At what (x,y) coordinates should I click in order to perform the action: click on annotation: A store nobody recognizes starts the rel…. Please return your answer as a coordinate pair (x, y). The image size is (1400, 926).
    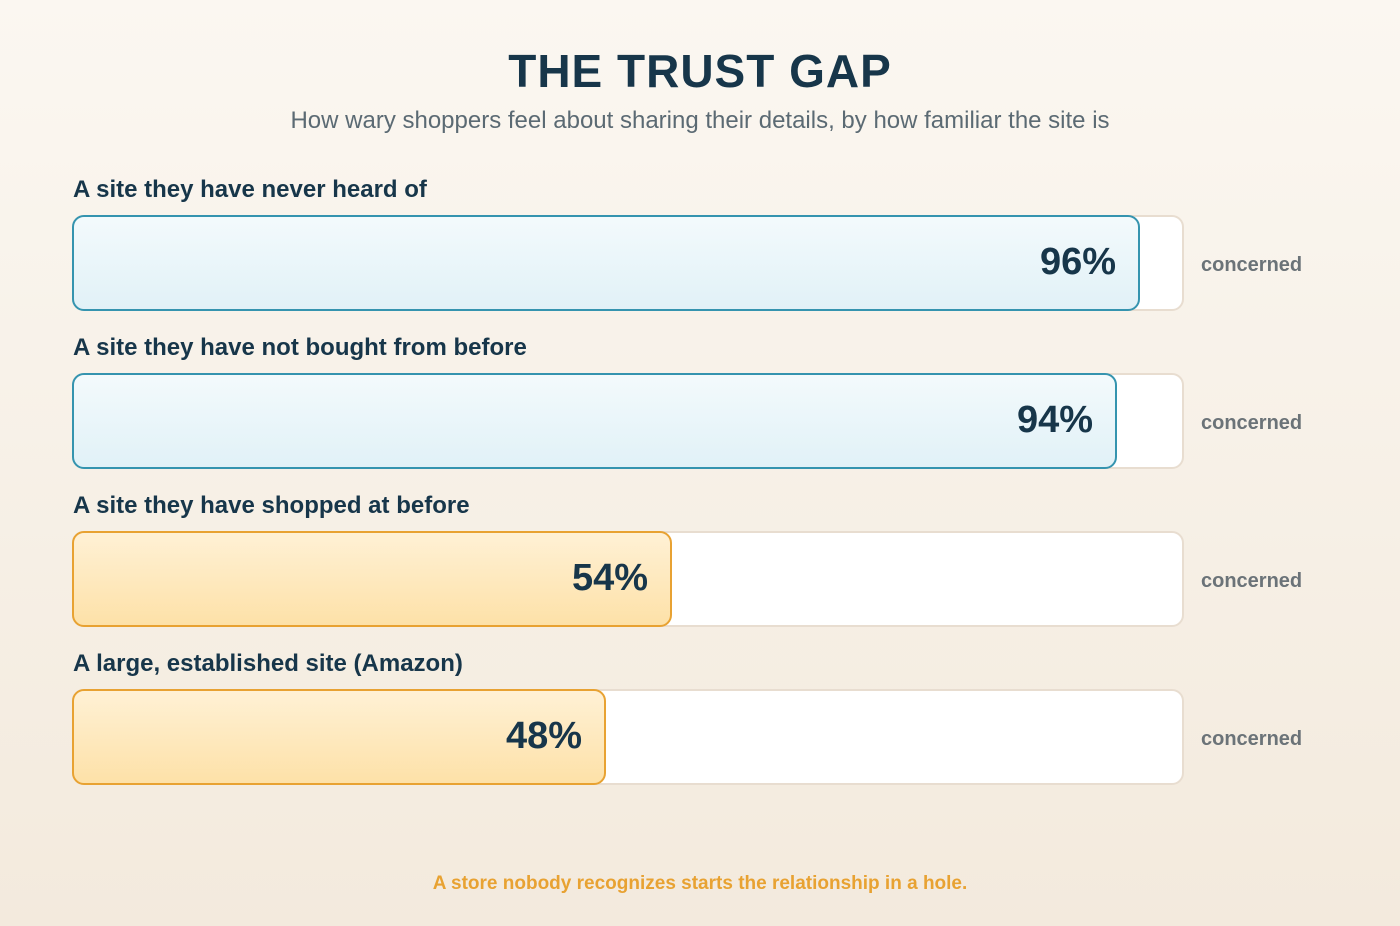
    Looking at the image, I should click on (700, 883).